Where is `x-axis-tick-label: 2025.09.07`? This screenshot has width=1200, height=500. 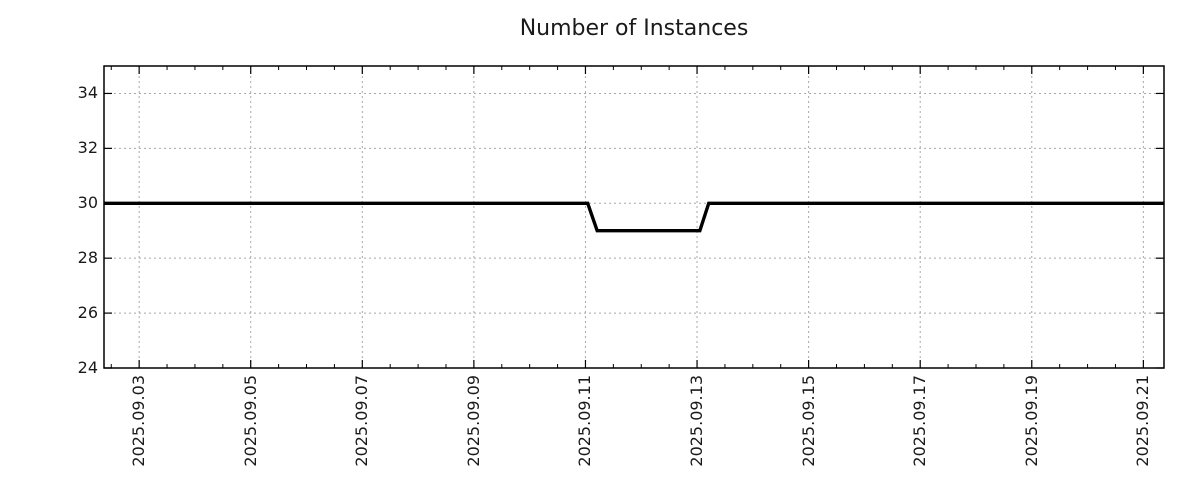 x-axis-tick-label: 2025.09.07 is located at coordinates (362, 421).